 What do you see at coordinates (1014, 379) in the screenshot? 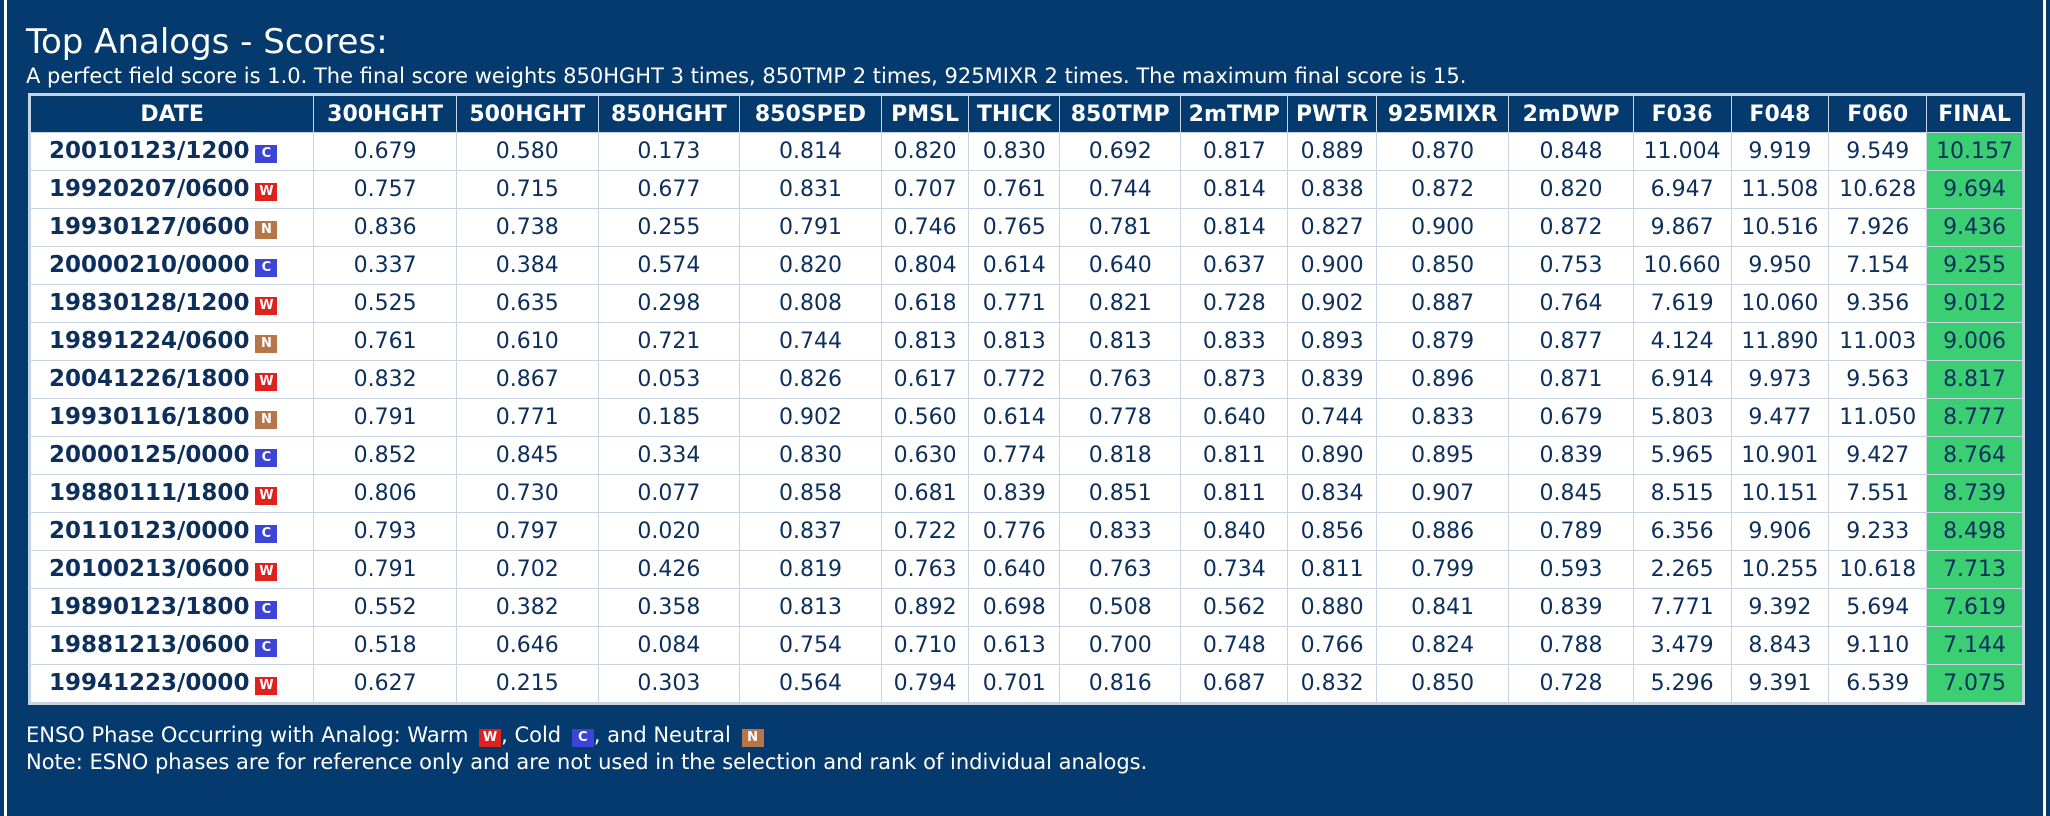
I see `score-cell-thick: 0.772` at bounding box center [1014, 379].